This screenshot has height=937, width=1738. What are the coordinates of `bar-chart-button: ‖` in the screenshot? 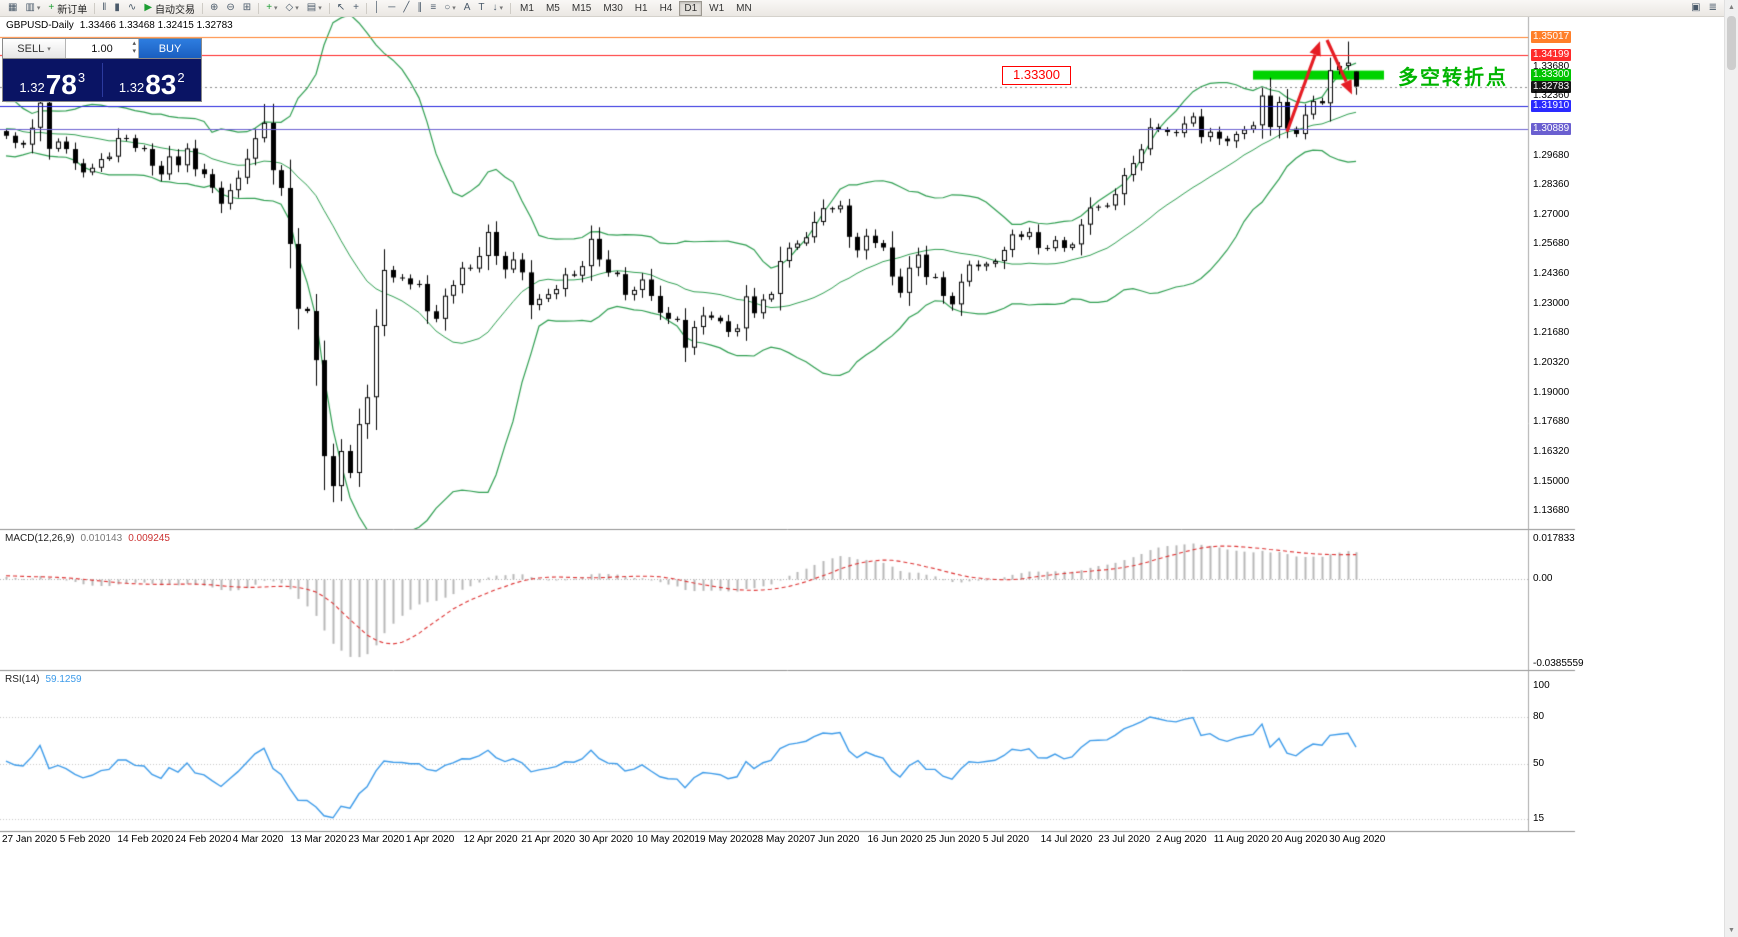 It's located at (104, 8).